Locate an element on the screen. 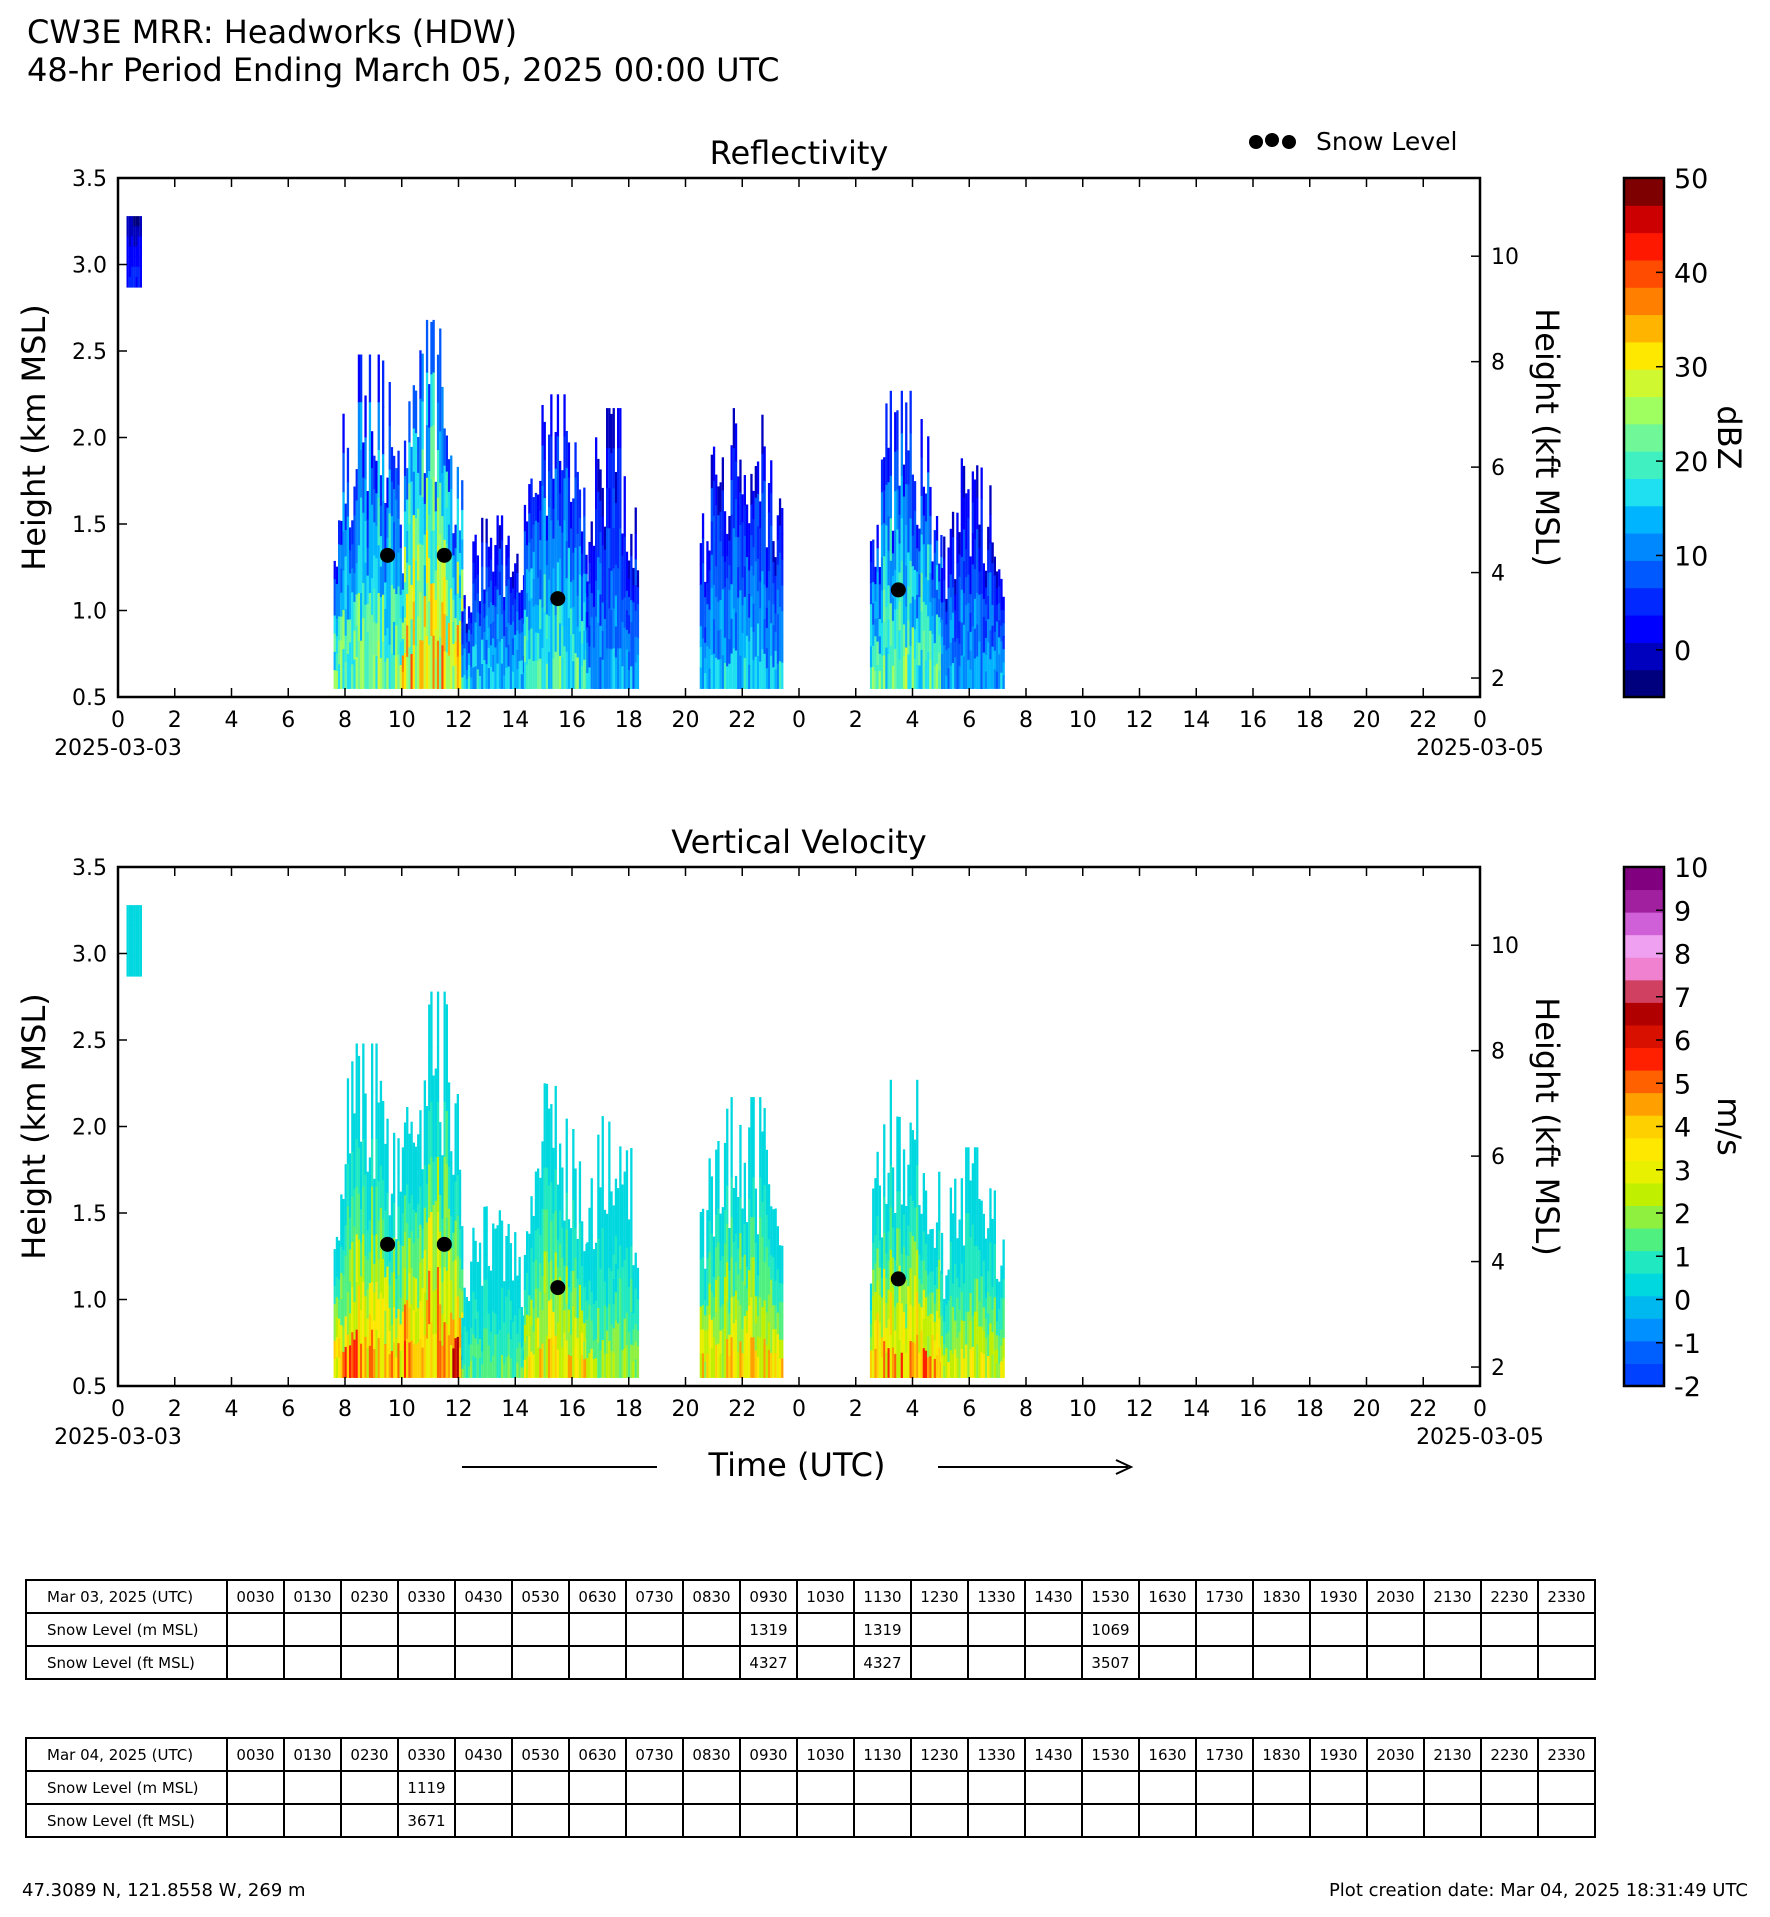 The width and height of the screenshot is (1770, 1917). snow-level-marker is located at coordinates (388, 555).